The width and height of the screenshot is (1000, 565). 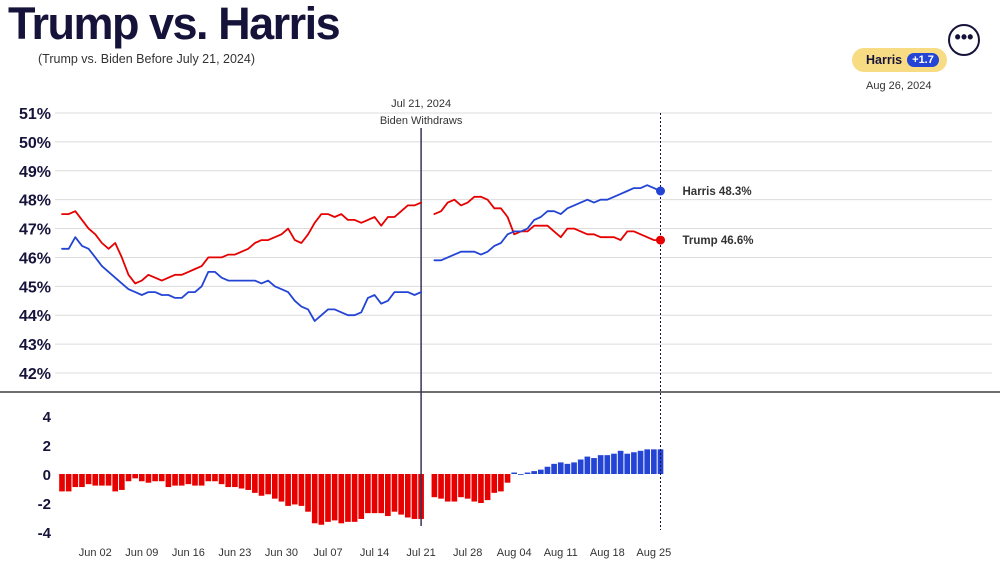 What do you see at coordinates (35, 316) in the screenshot?
I see `y-tick-label: 44%` at bounding box center [35, 316].